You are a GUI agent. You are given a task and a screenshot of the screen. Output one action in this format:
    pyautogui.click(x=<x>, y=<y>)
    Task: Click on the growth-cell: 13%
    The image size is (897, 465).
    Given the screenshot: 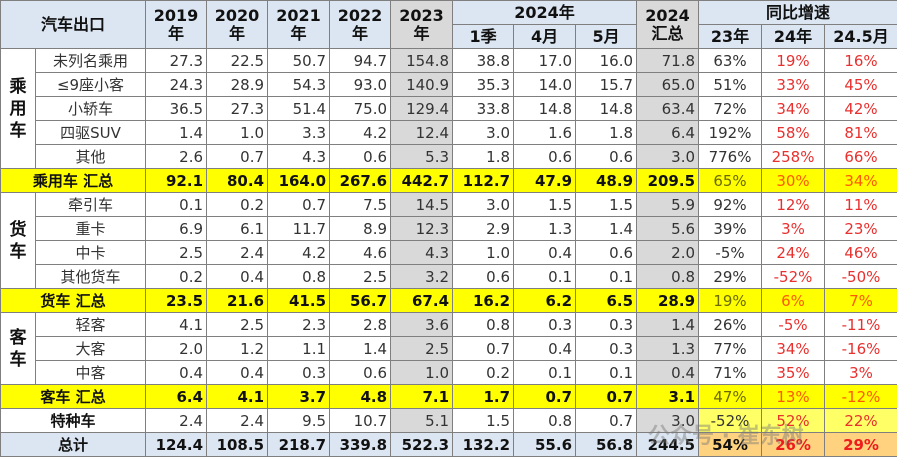 What is the action you would take?
    pyautogui.click(x=793, y=396)
    